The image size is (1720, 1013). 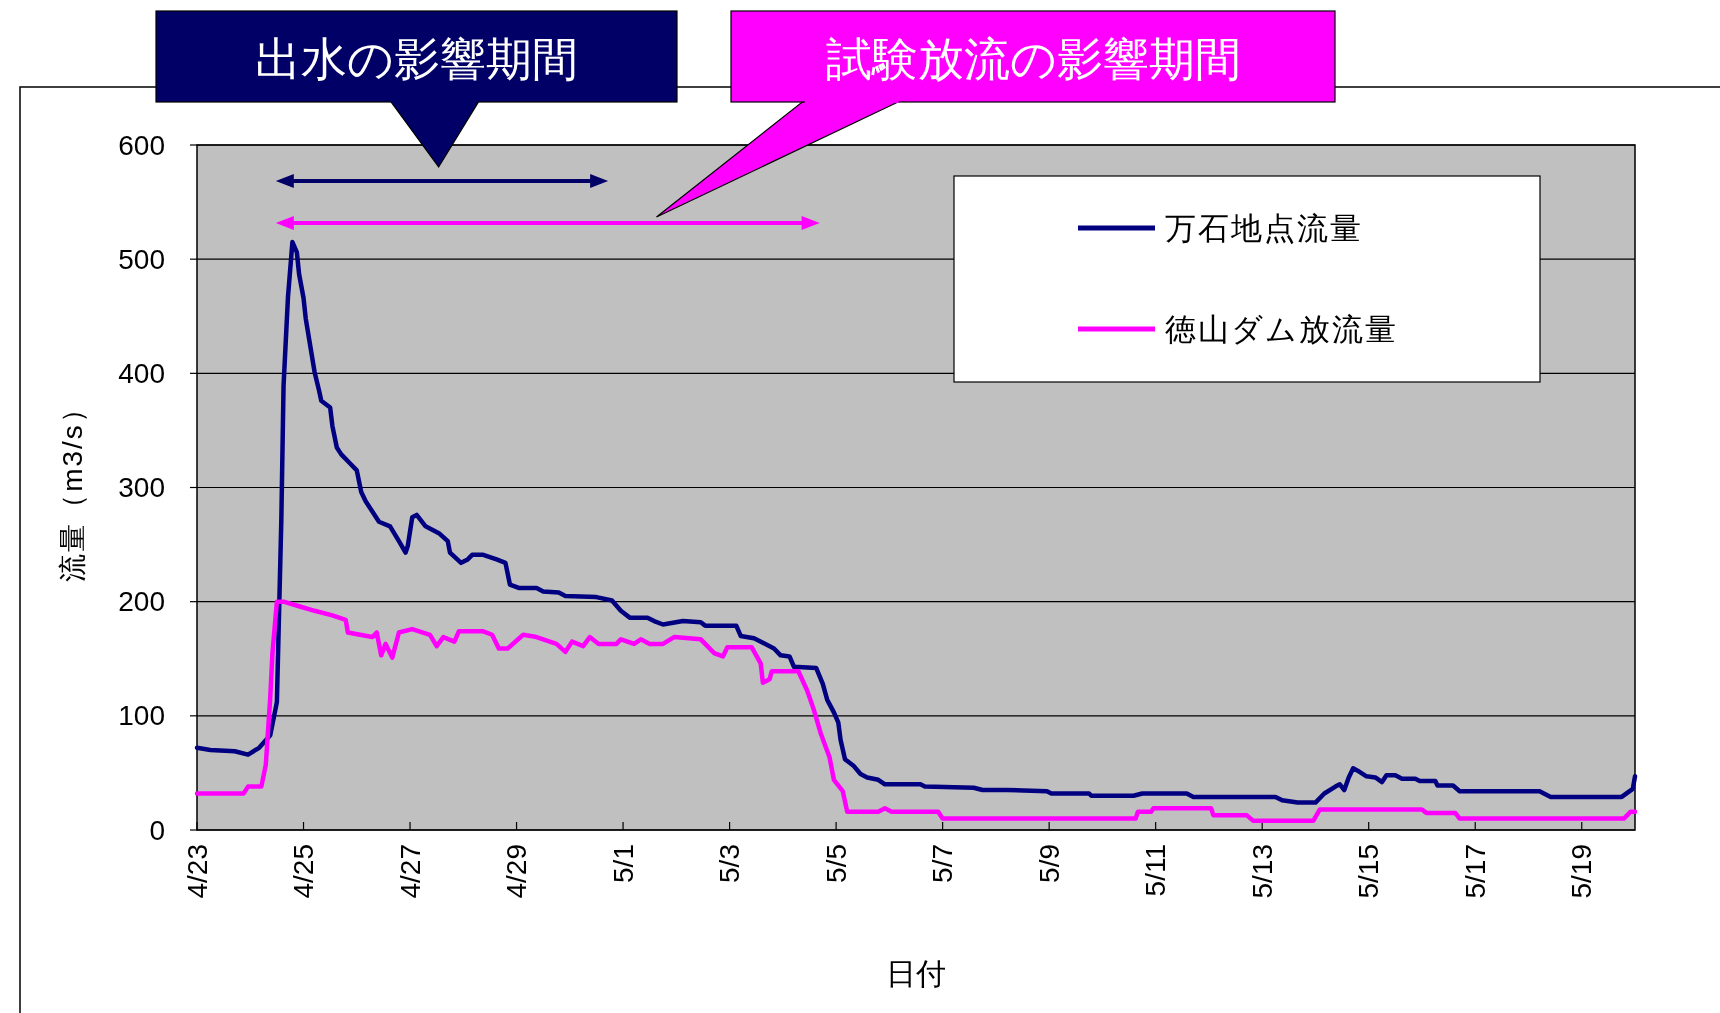 I want to click on y-tick-label: 200, so click(x=141, y=602).